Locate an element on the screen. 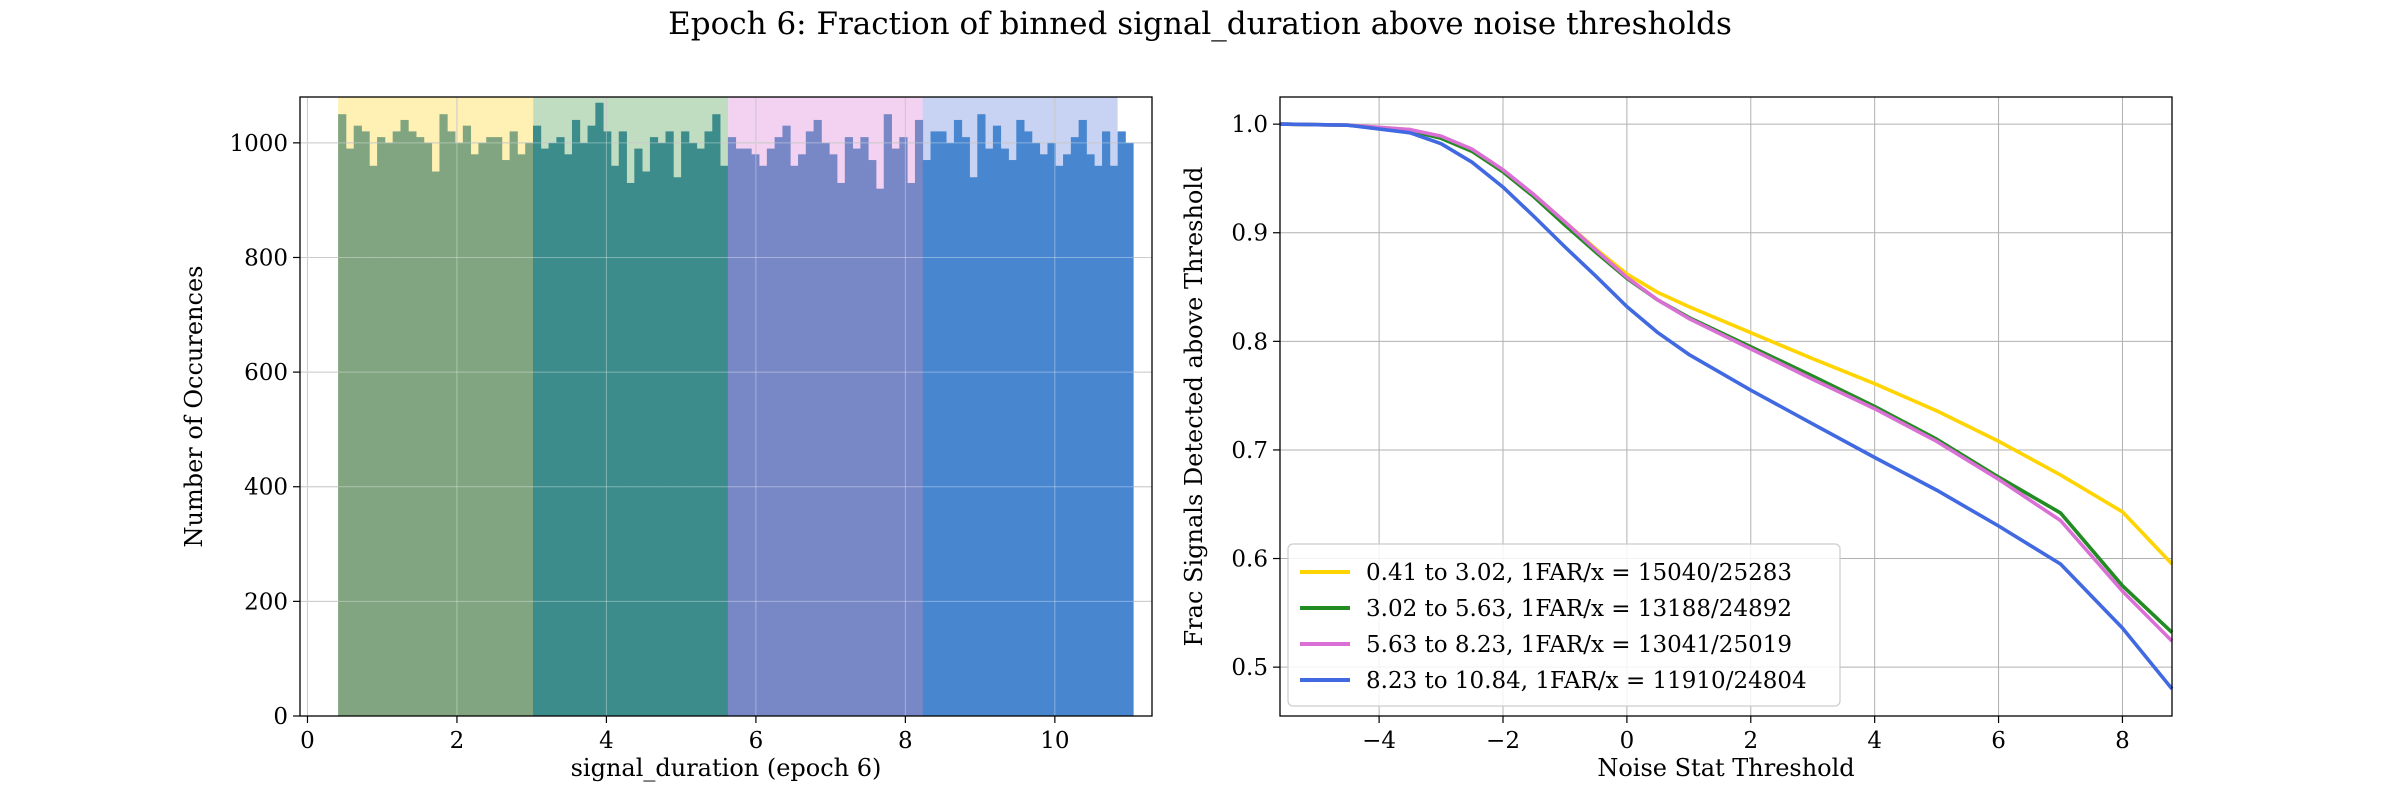 Image resolution: width=2400 pixels, height=800 pixels. x-axis-label: signal_duration (epoch 6) is located at coordinates (726, 768).